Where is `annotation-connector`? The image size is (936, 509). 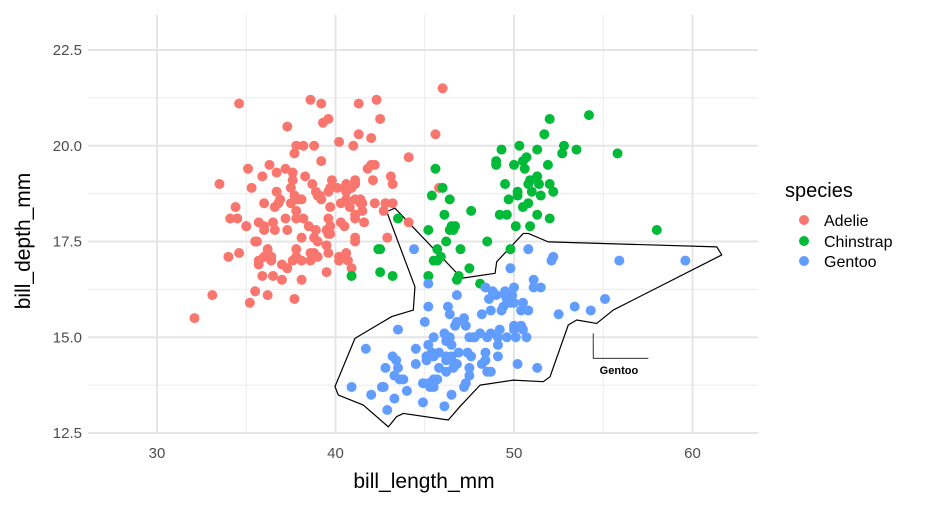 annotation-connector is located at coordinates (620, 346).